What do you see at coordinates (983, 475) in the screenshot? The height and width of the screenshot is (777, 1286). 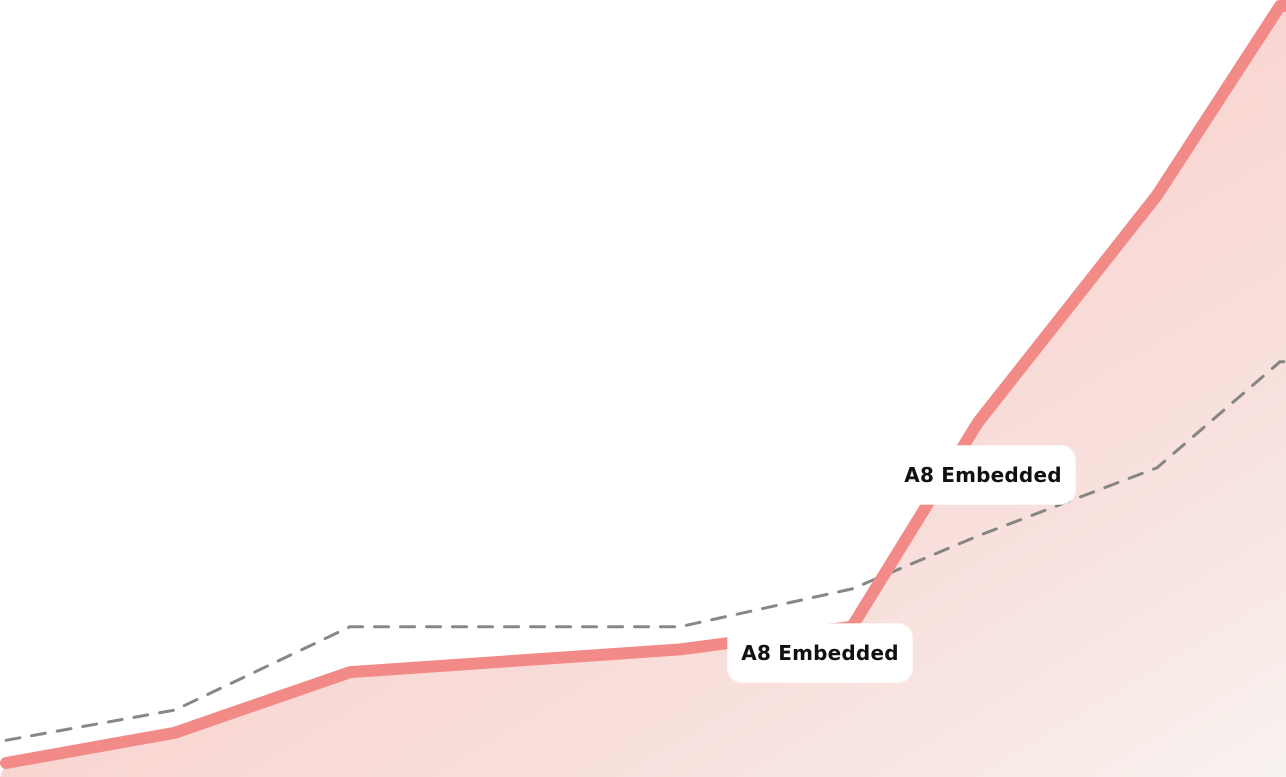 I see `annotation-label-upper: A8 Embedded` at bounding box center [983, 475].